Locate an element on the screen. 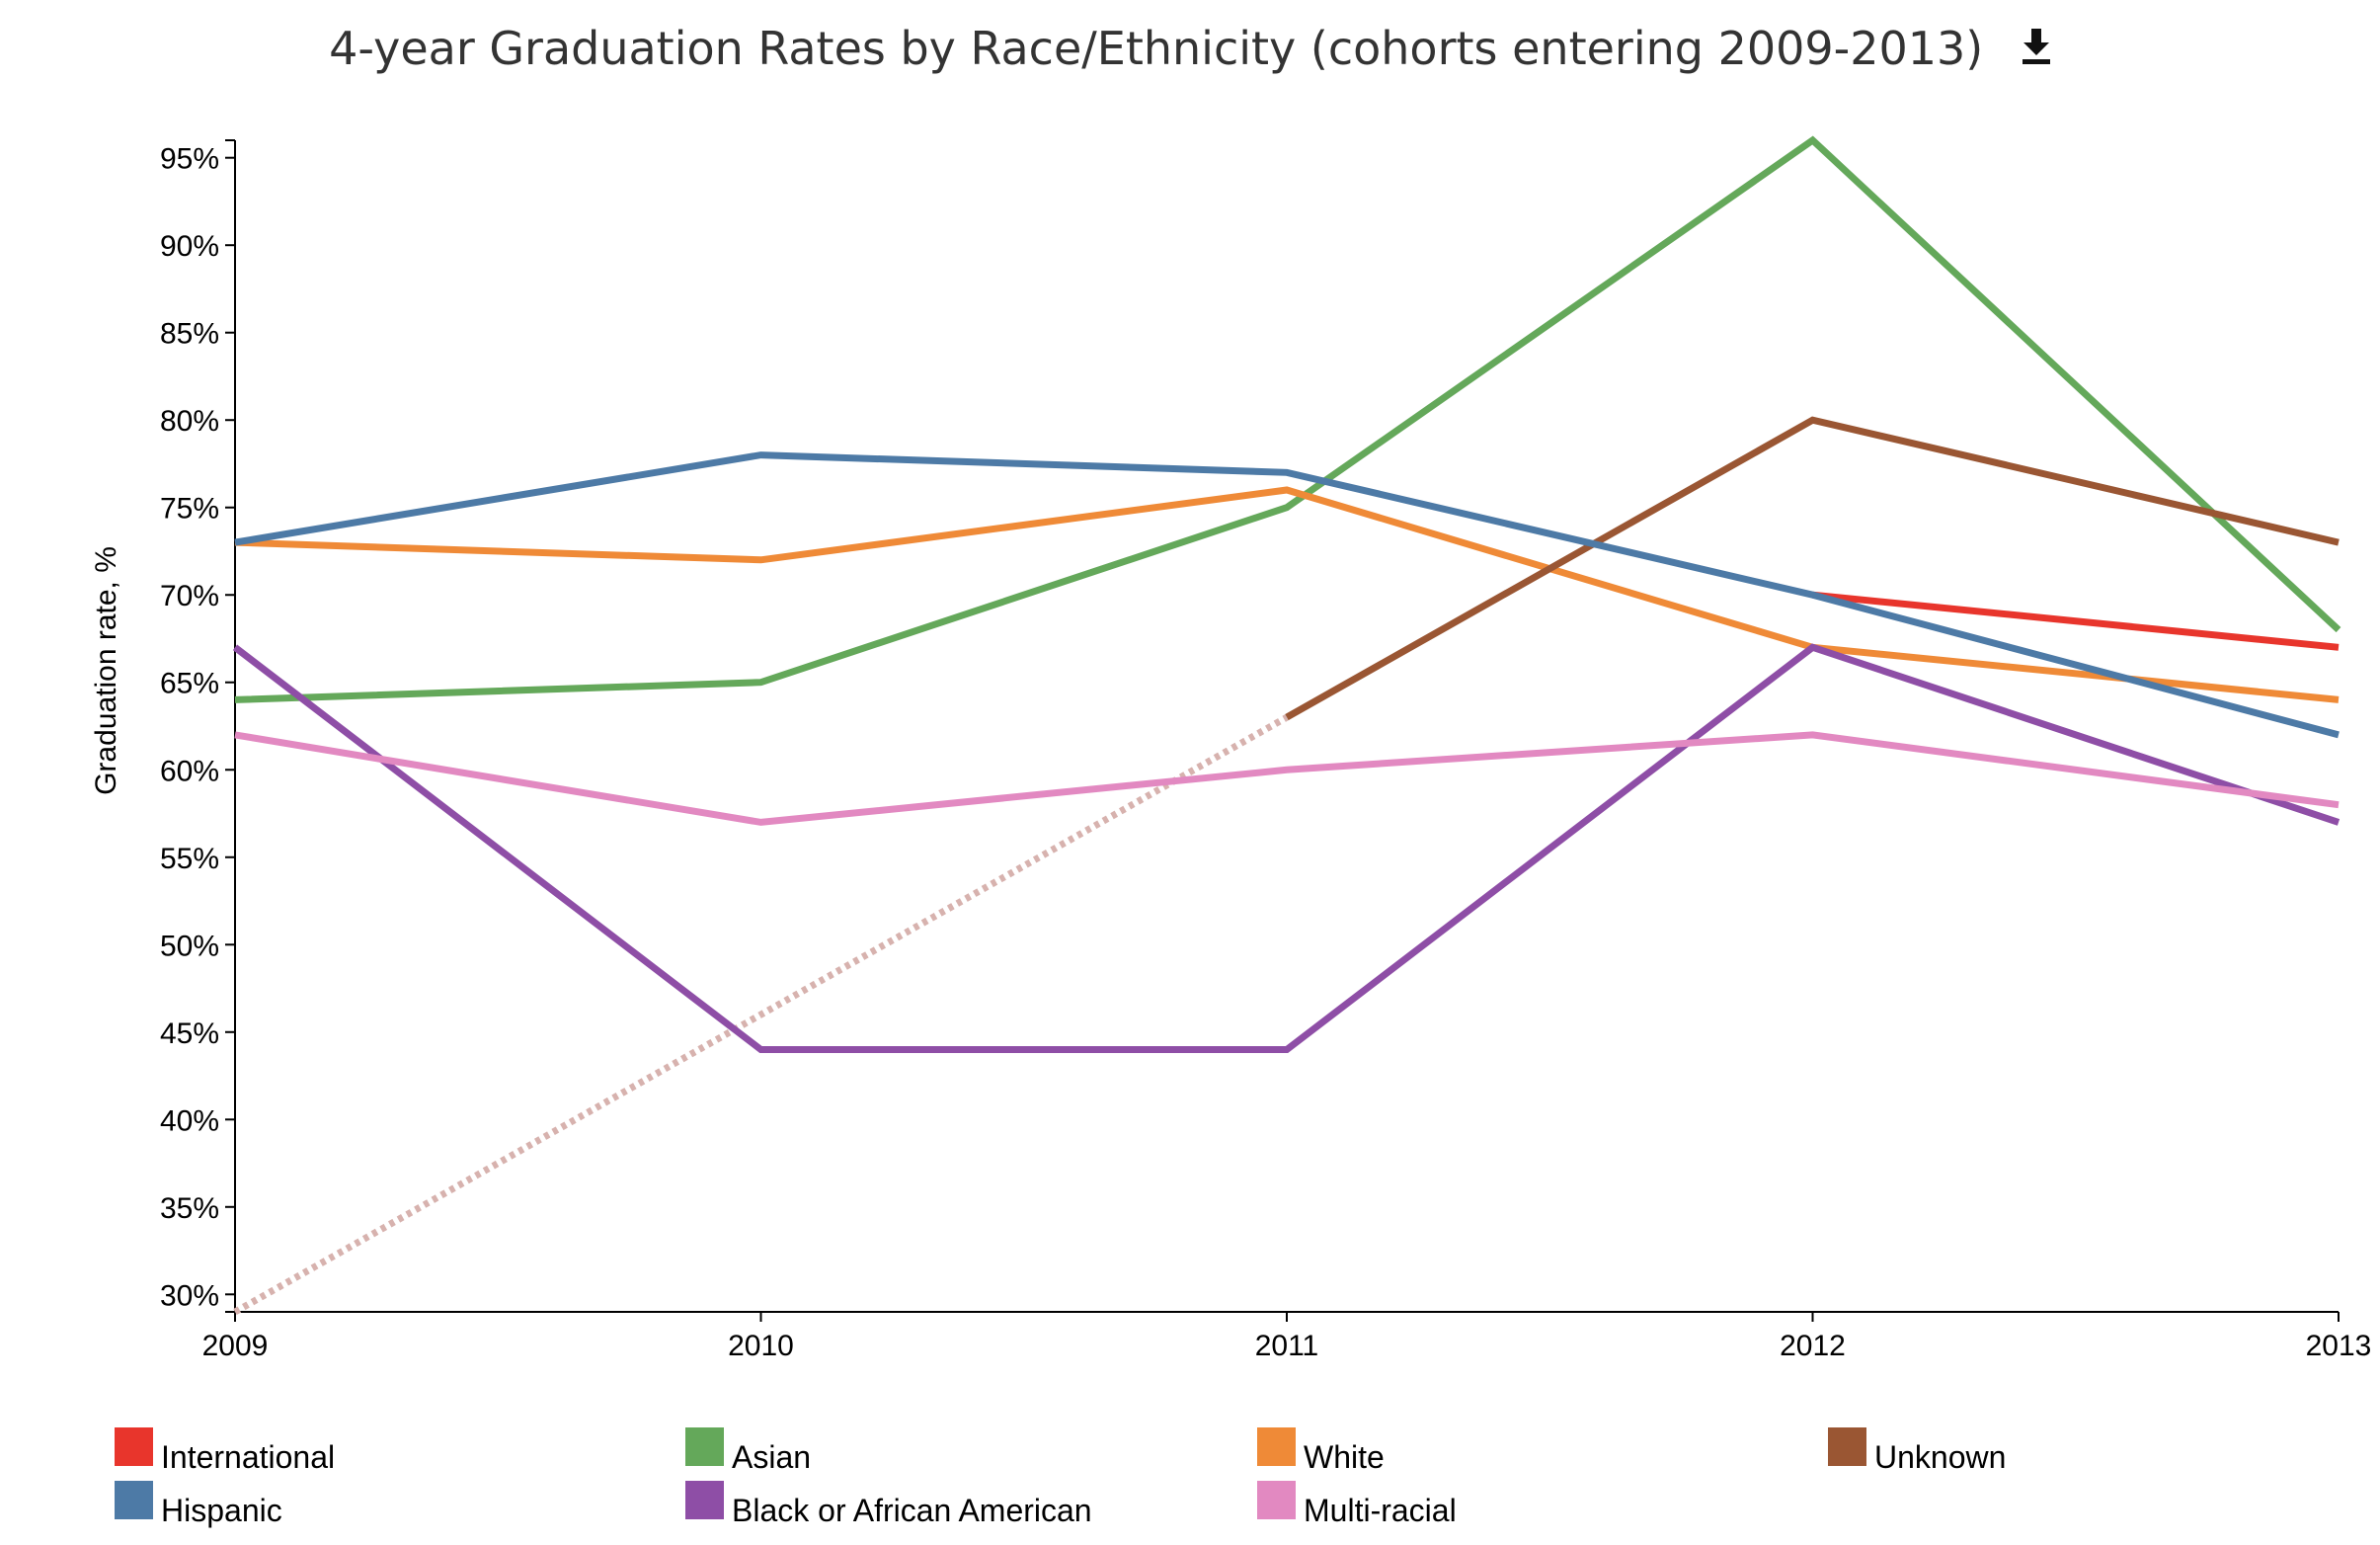 The image size is (2380, 1545). series-international-line is located at coordinates (2076, 621).